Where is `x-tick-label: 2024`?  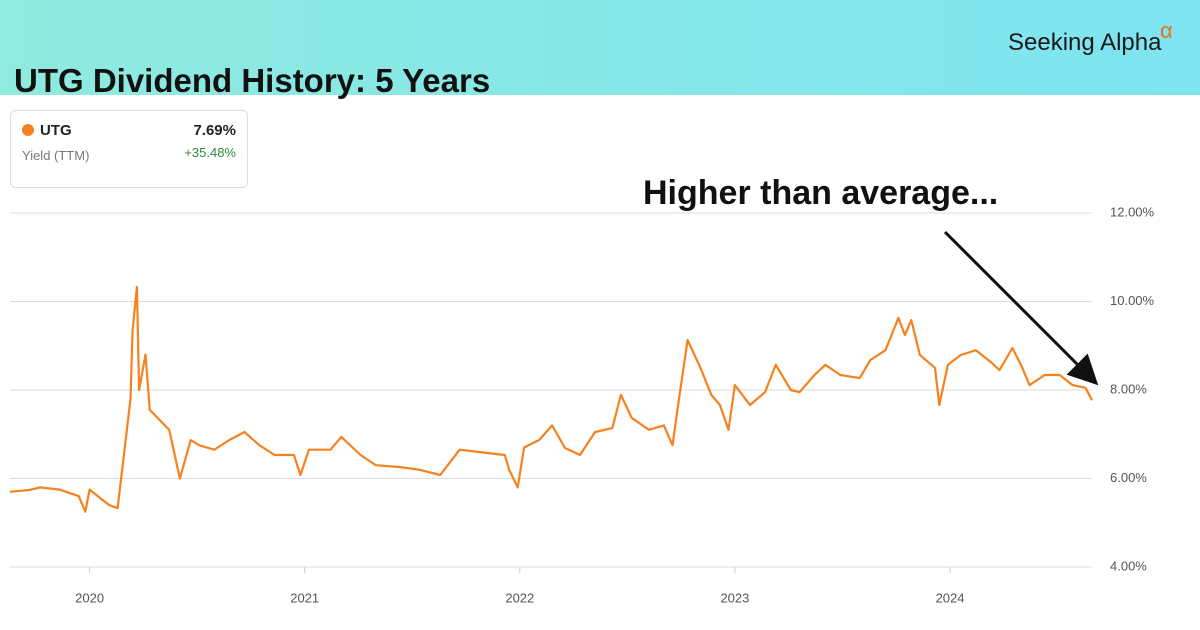 x-tick-label: 2024 is located at coordinates (950, 597).